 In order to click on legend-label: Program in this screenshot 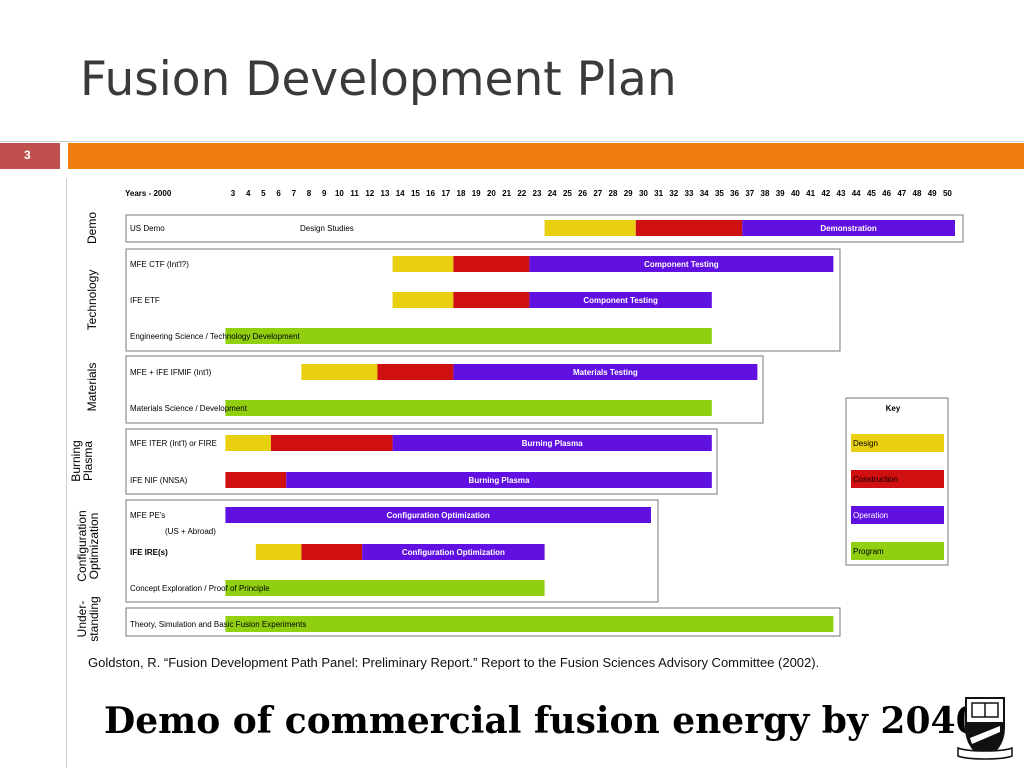, I will do `click(868, 551)`.